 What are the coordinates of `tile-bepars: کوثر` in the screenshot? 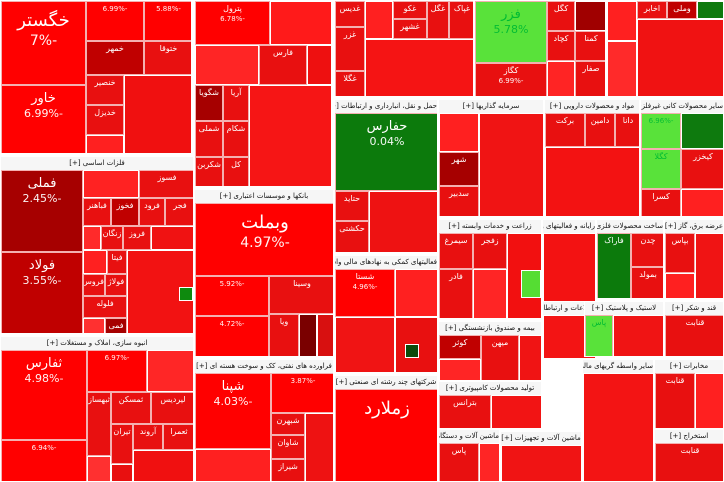 It's located at (460, 347).